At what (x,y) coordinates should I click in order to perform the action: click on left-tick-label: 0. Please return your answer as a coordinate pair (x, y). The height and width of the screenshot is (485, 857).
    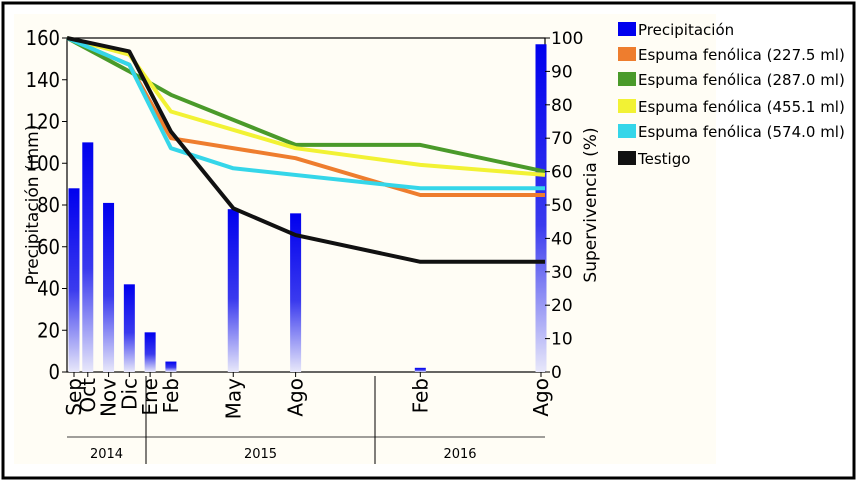
    Looking at the image, I should click on (54, 372).